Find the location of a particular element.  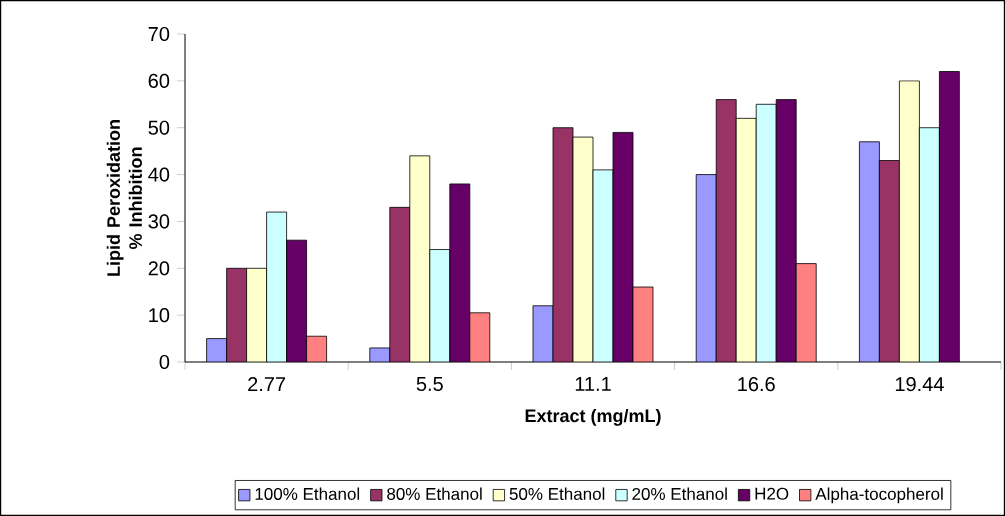

legend-label: 20% Ethanol is located at coordinates (679, 493).